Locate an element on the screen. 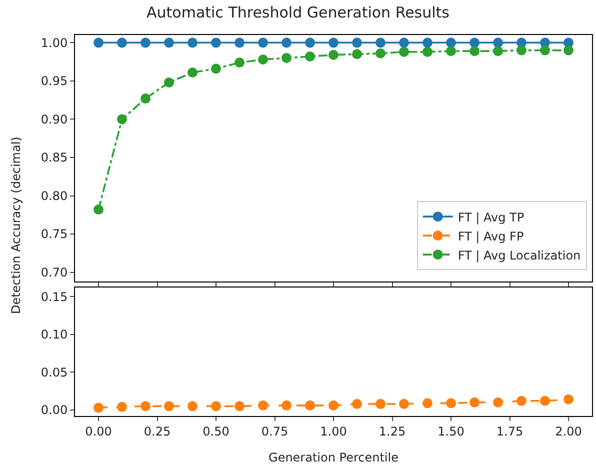  y-tick-label: 0.85 is located at coordinates (54, 157).